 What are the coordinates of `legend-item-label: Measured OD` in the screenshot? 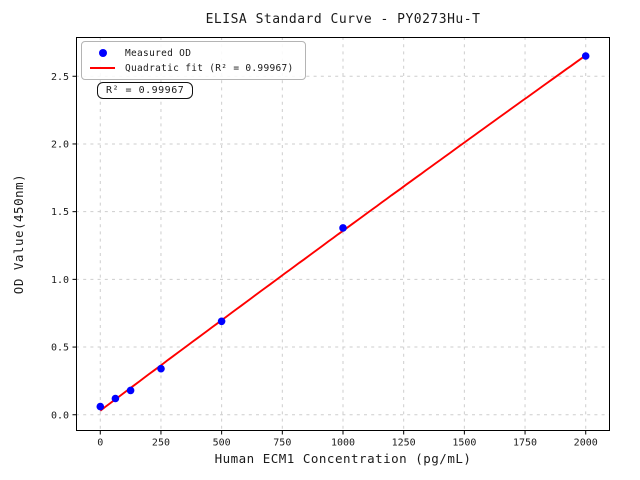 It's located at (158, 53).